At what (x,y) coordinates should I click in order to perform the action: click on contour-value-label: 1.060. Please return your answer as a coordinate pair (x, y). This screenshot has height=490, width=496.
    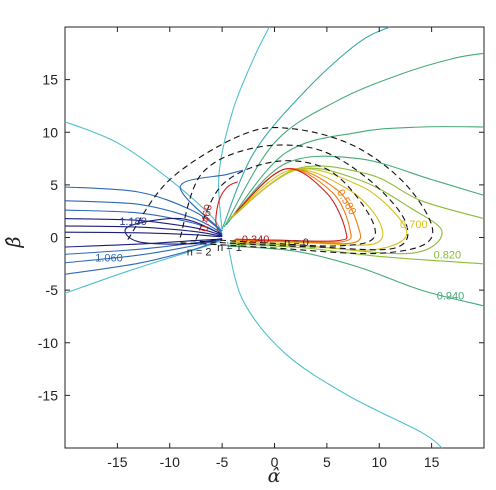
    Looking at the image, I should click on (109, 259).